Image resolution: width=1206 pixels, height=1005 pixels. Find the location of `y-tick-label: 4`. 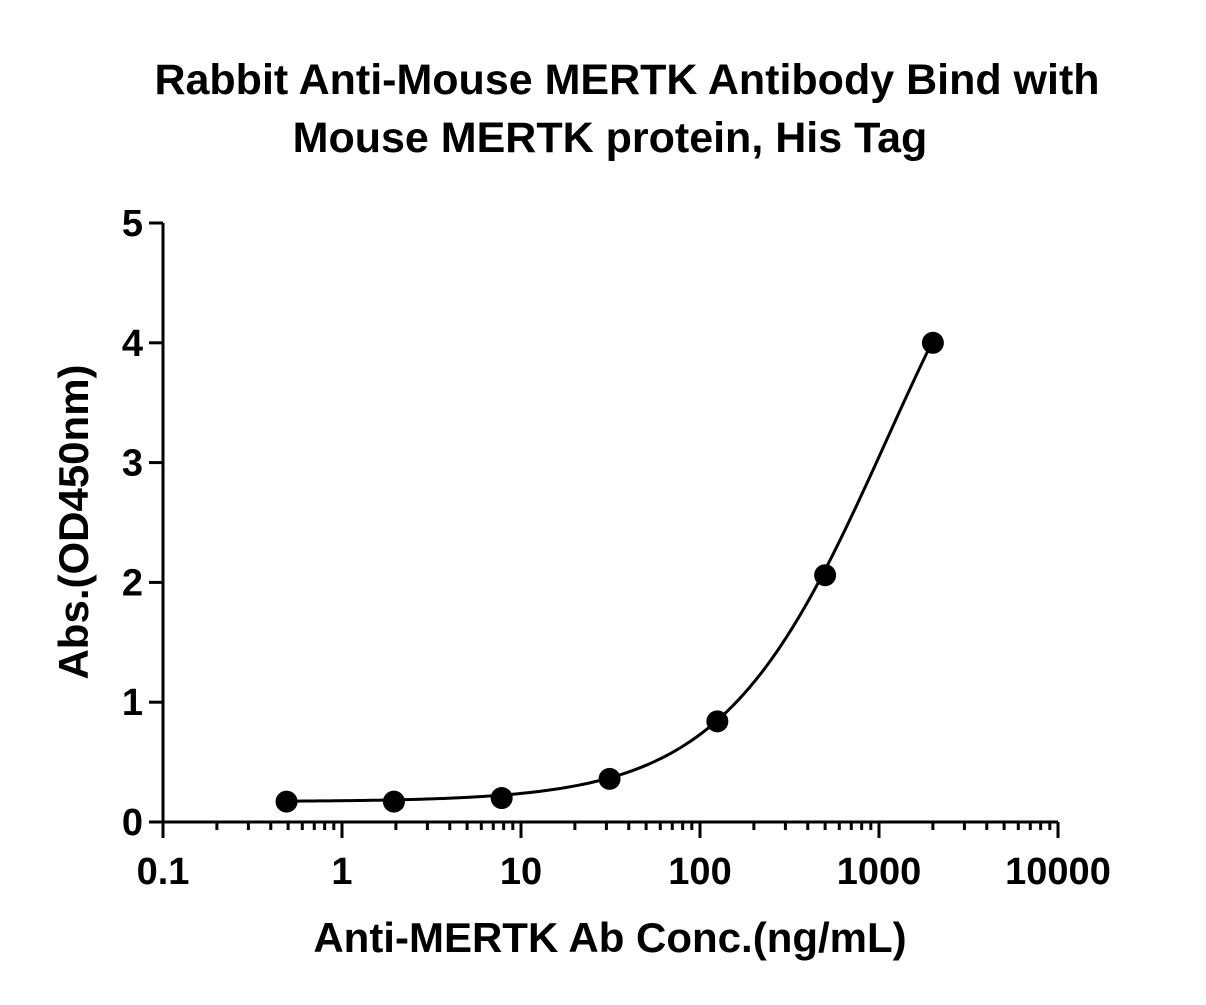

y-tick-label: 4 is located at coordinates (132, 344).